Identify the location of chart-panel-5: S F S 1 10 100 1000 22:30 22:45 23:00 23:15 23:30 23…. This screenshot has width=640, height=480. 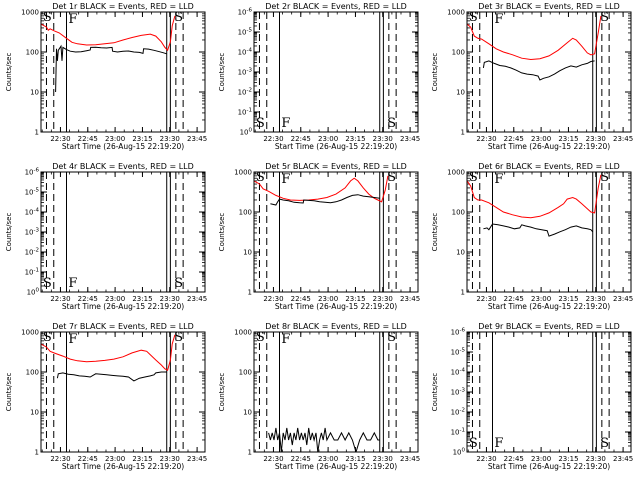
(319, 236).